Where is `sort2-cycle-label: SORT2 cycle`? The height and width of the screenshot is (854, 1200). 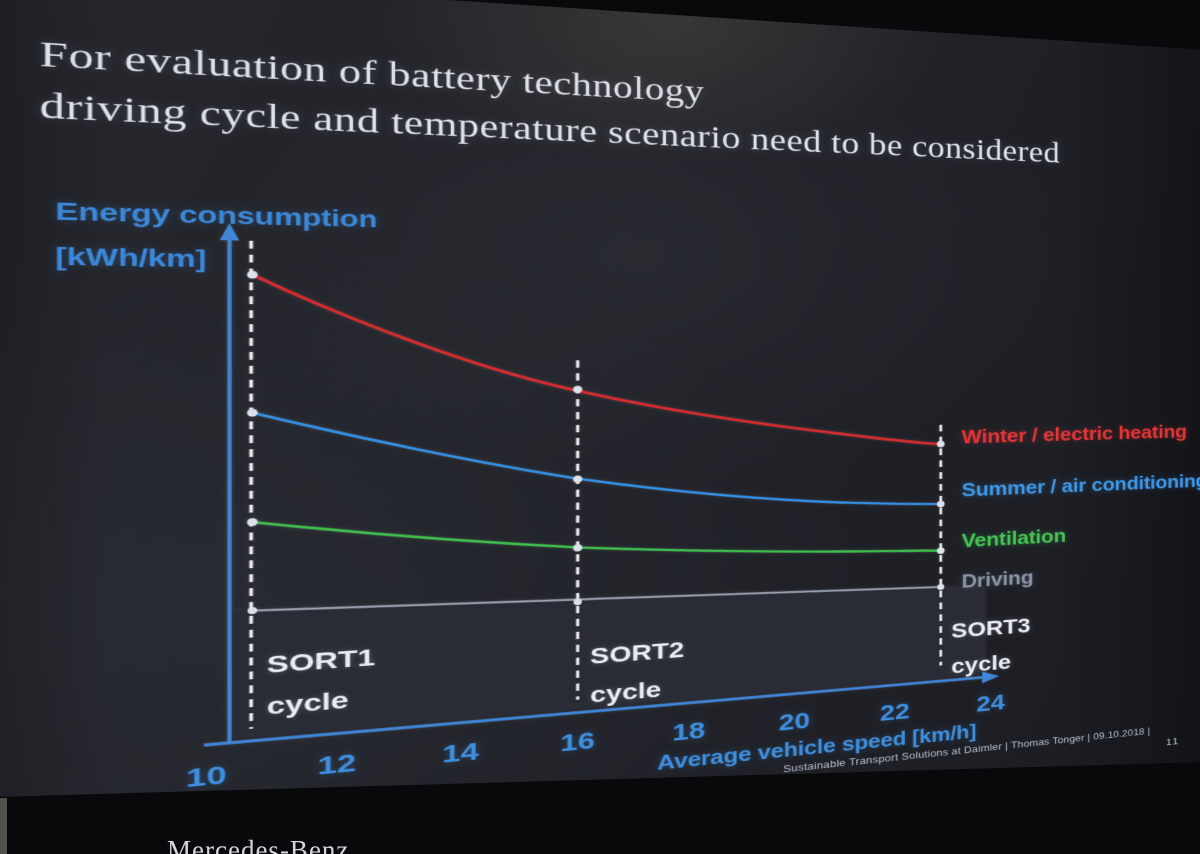
sort2-cycle-label: SORT2 cycle is located at coordinates (637, 673).